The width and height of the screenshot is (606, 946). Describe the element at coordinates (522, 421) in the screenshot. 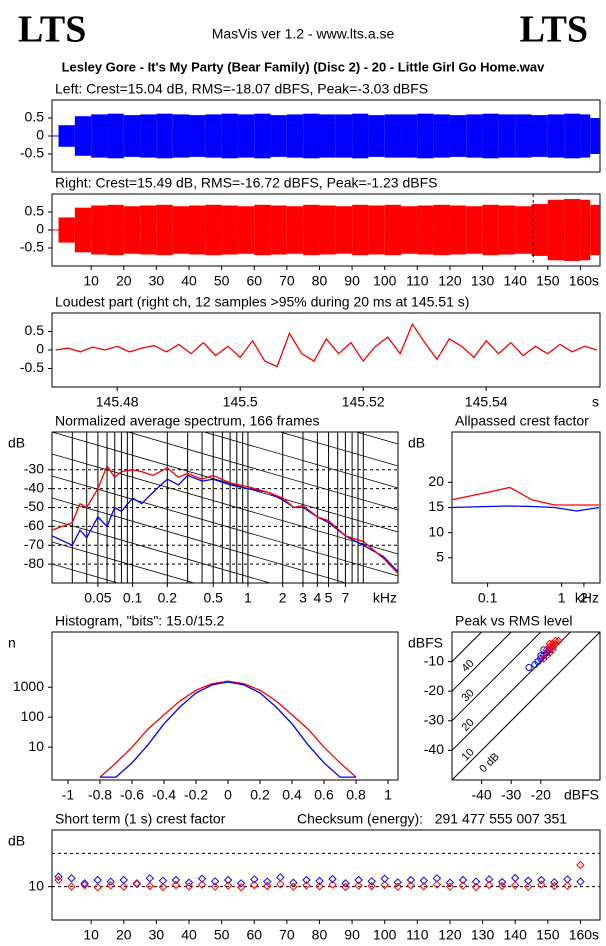

I see `panel-title: Allpassed crest factor` at that location.